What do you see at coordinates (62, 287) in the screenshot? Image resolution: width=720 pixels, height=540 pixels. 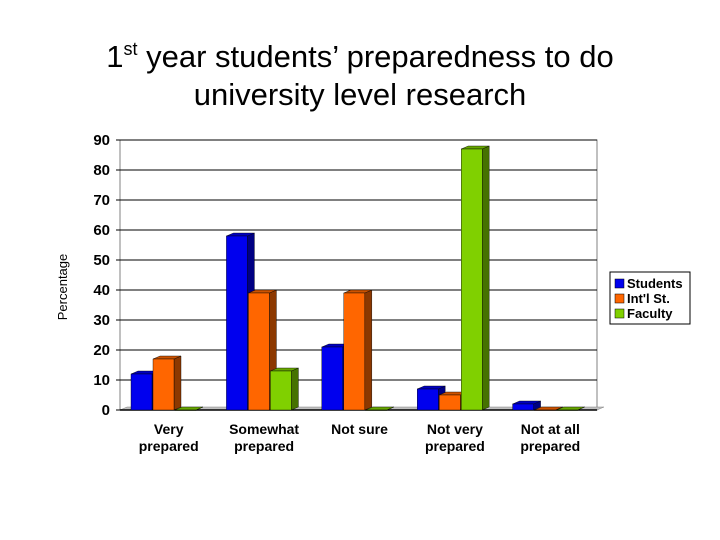 I see `y-axis-label: Percentage` at bounding box center [62, 287].